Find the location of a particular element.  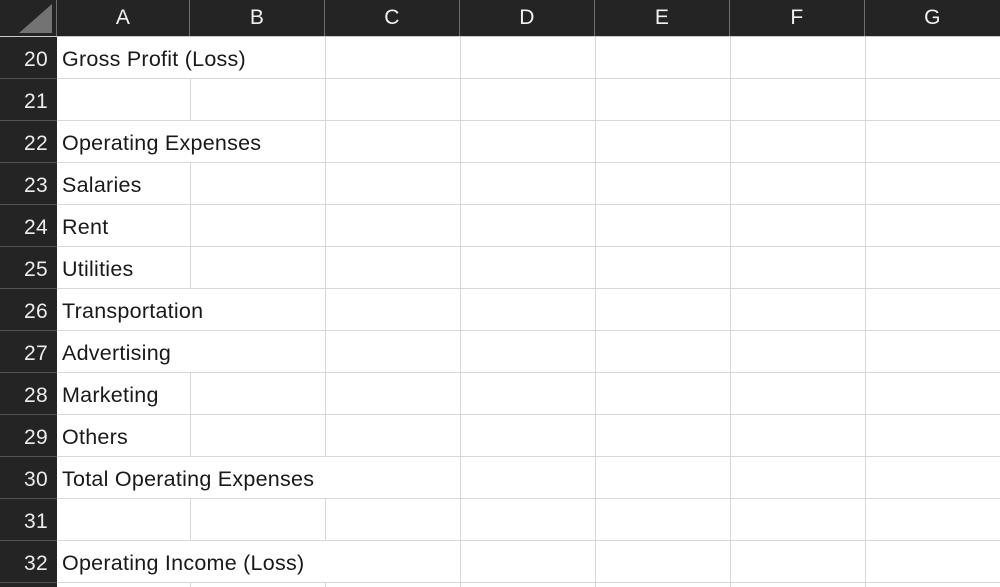

row-number: 22 is located at coordinates (36, 143).